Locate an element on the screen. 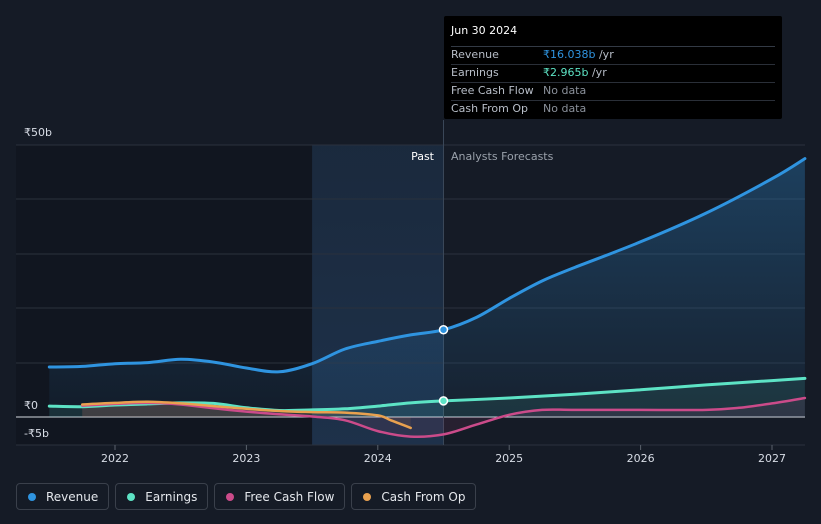  tooltip-date: Jun 30 2024 is located at coordinates (613, 35).